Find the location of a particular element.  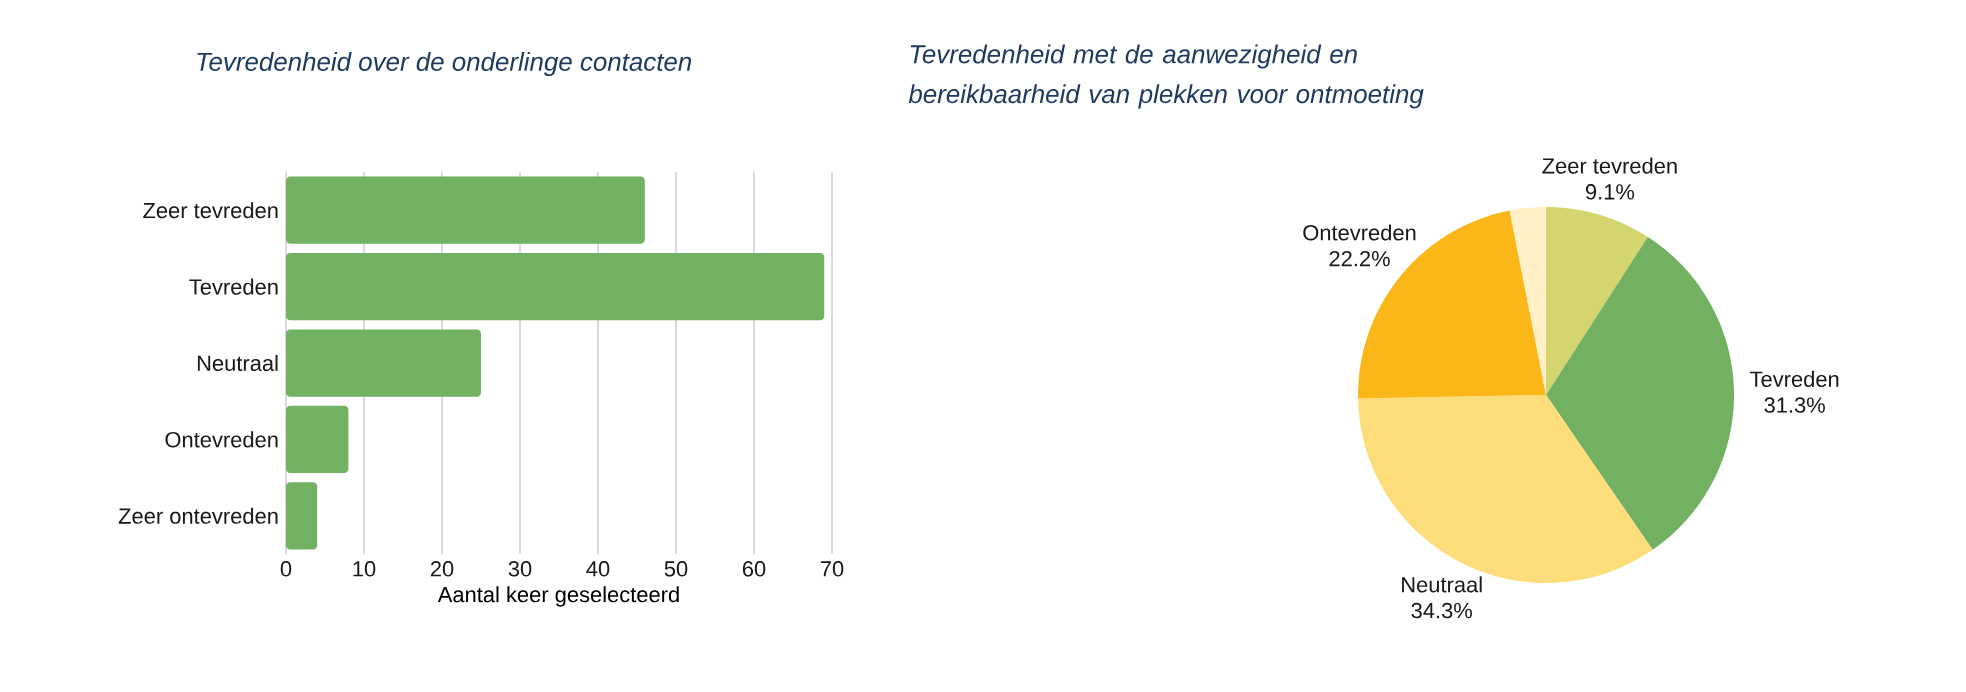

slice-label: Neutraal is located at coordinates (1442, 584).